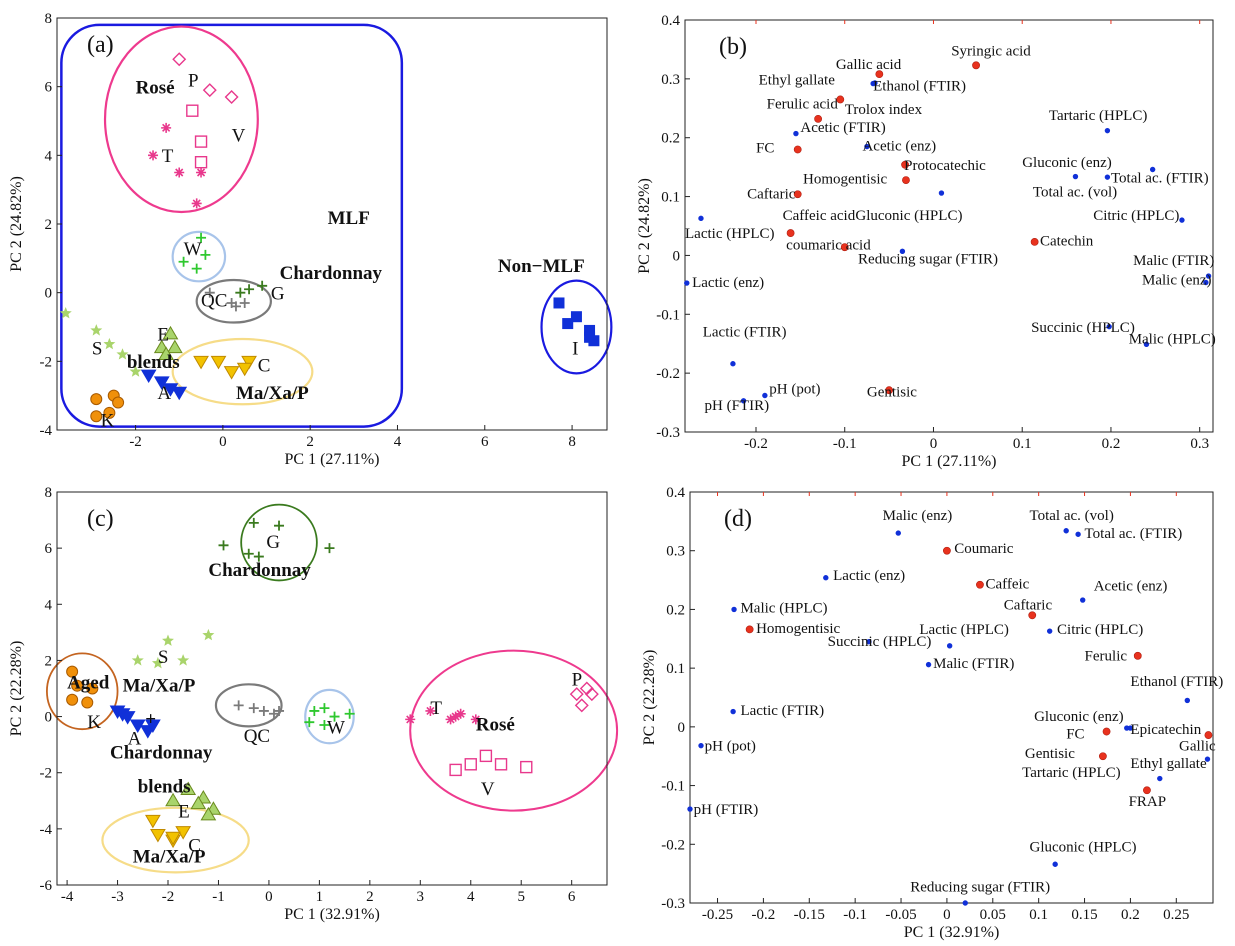  What do you see at coordinates (242, 371) in the screenshot?
I see `maxap-ellipse` at bounding box center [242, 371].